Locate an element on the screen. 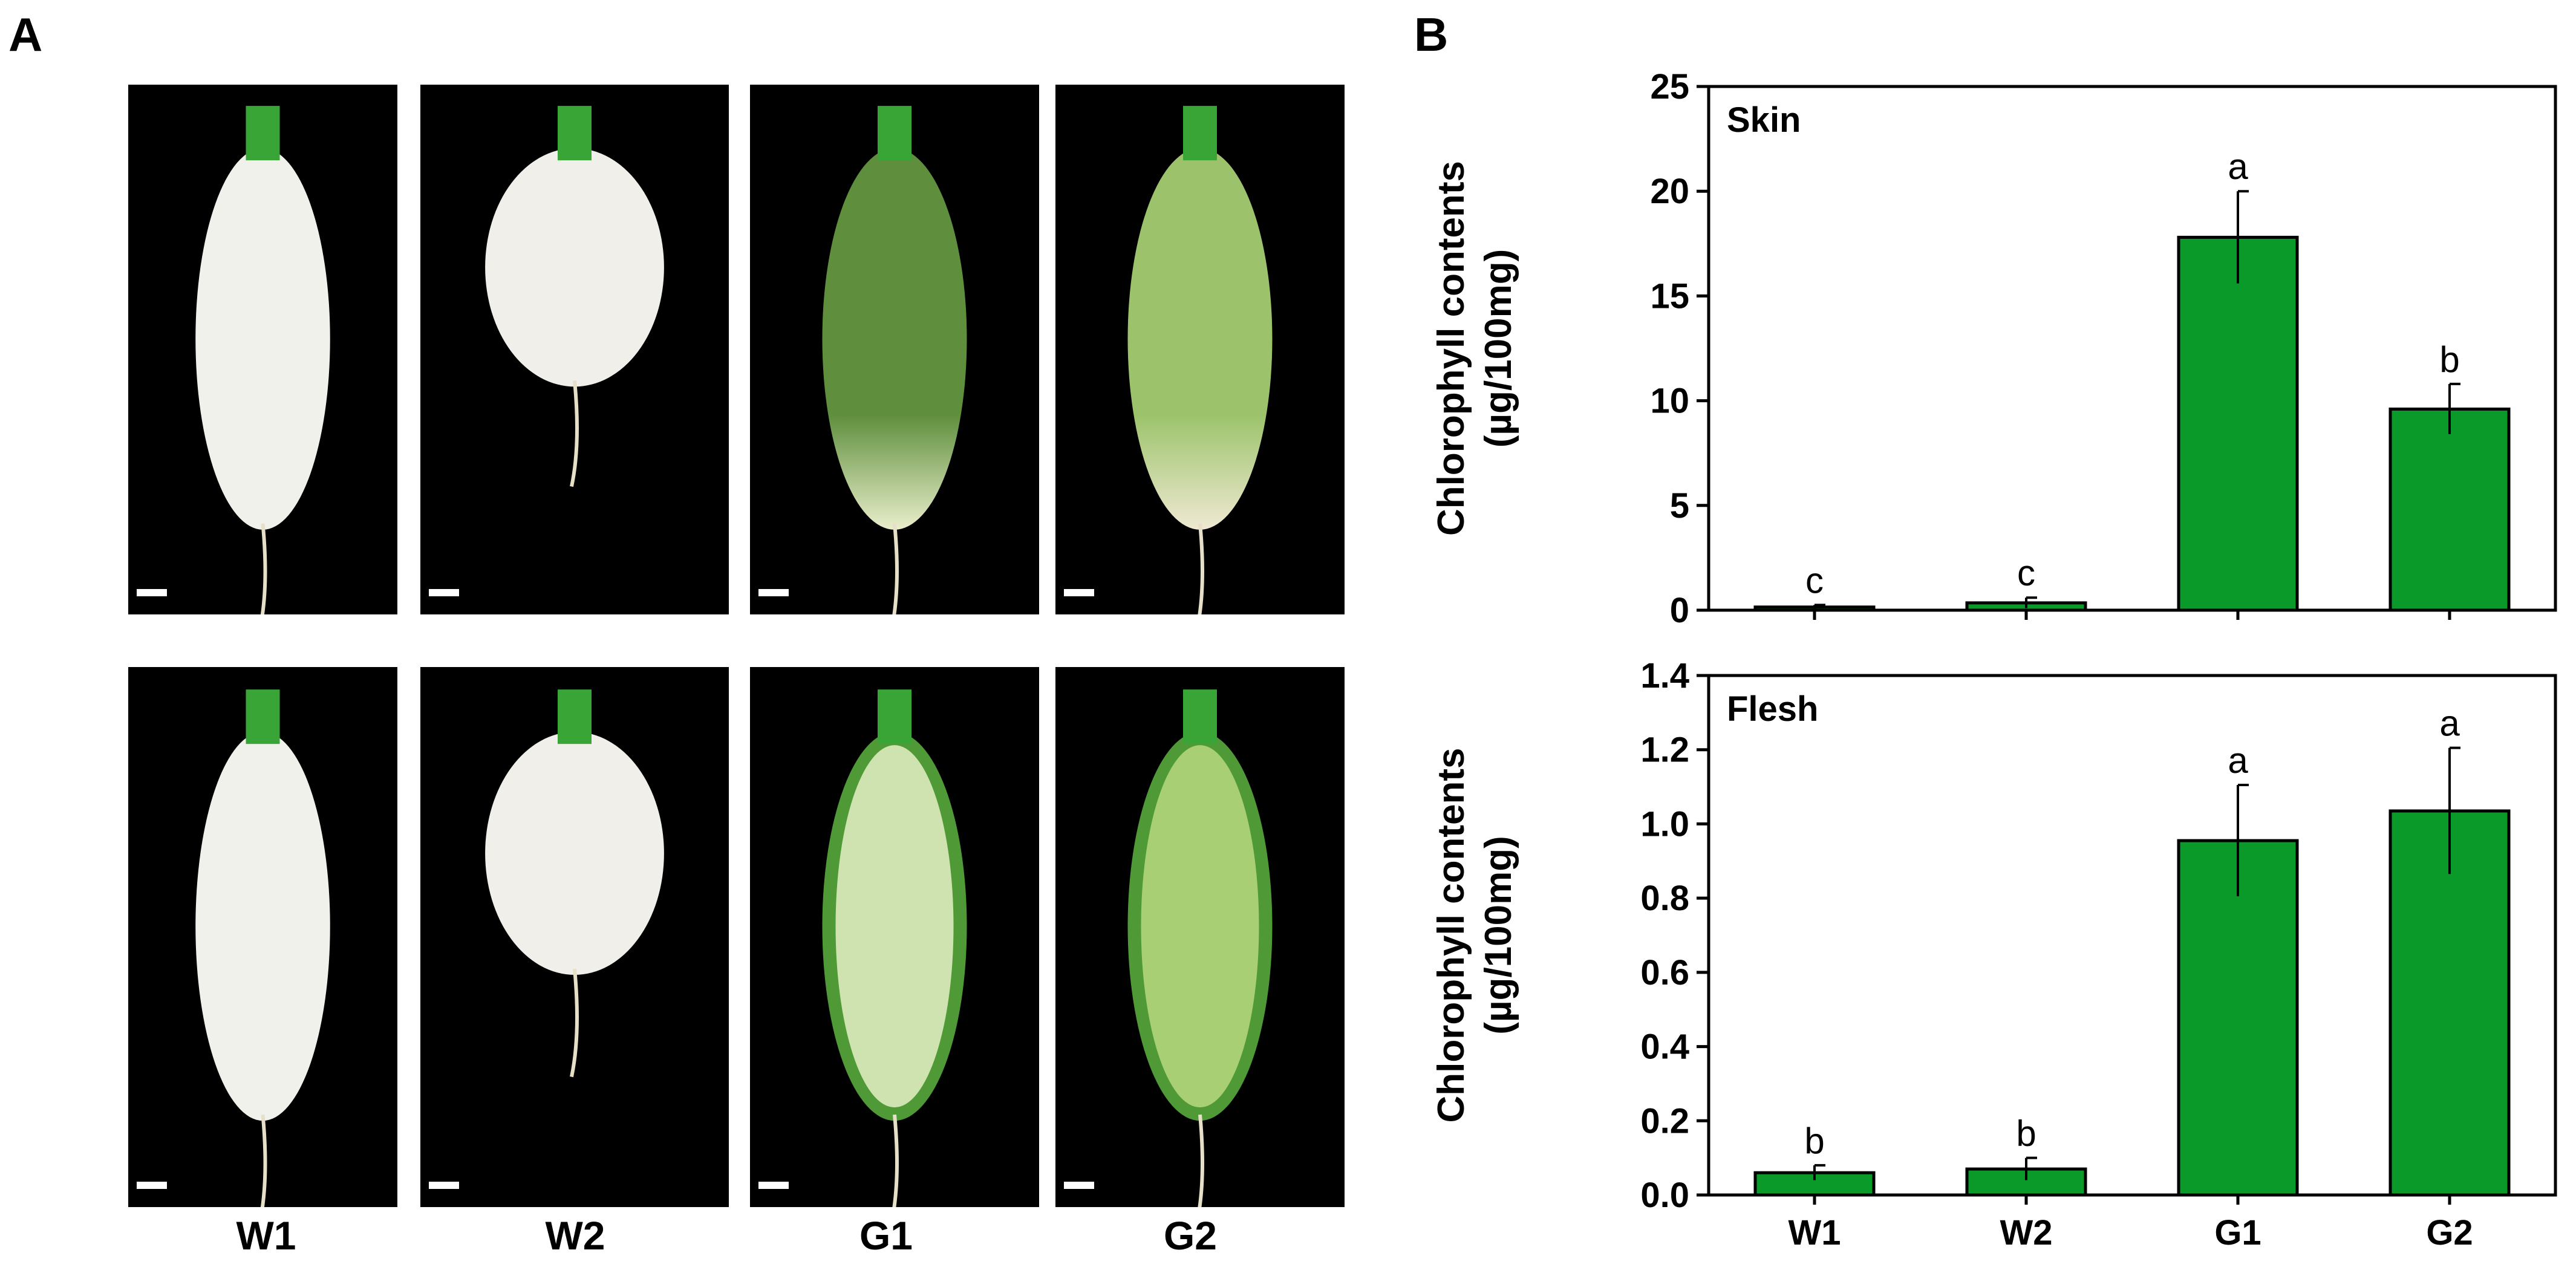 The image size is (2576, 1273). photo-column-label-g2: G2 is located at coordinates (1190, 1235).